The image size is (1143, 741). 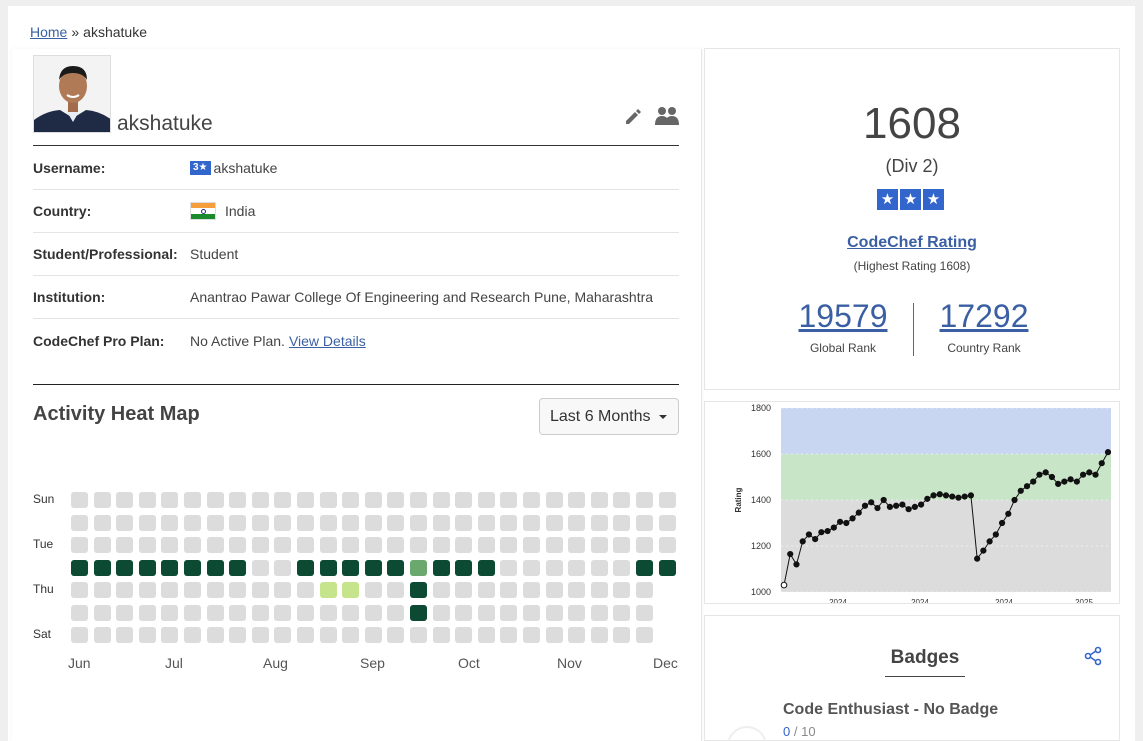 What do you see at coordinates (912, 242) in the screenshot?
I see `codechef-rating-link: CodeChef Rating` at bounding box center [912, 242].